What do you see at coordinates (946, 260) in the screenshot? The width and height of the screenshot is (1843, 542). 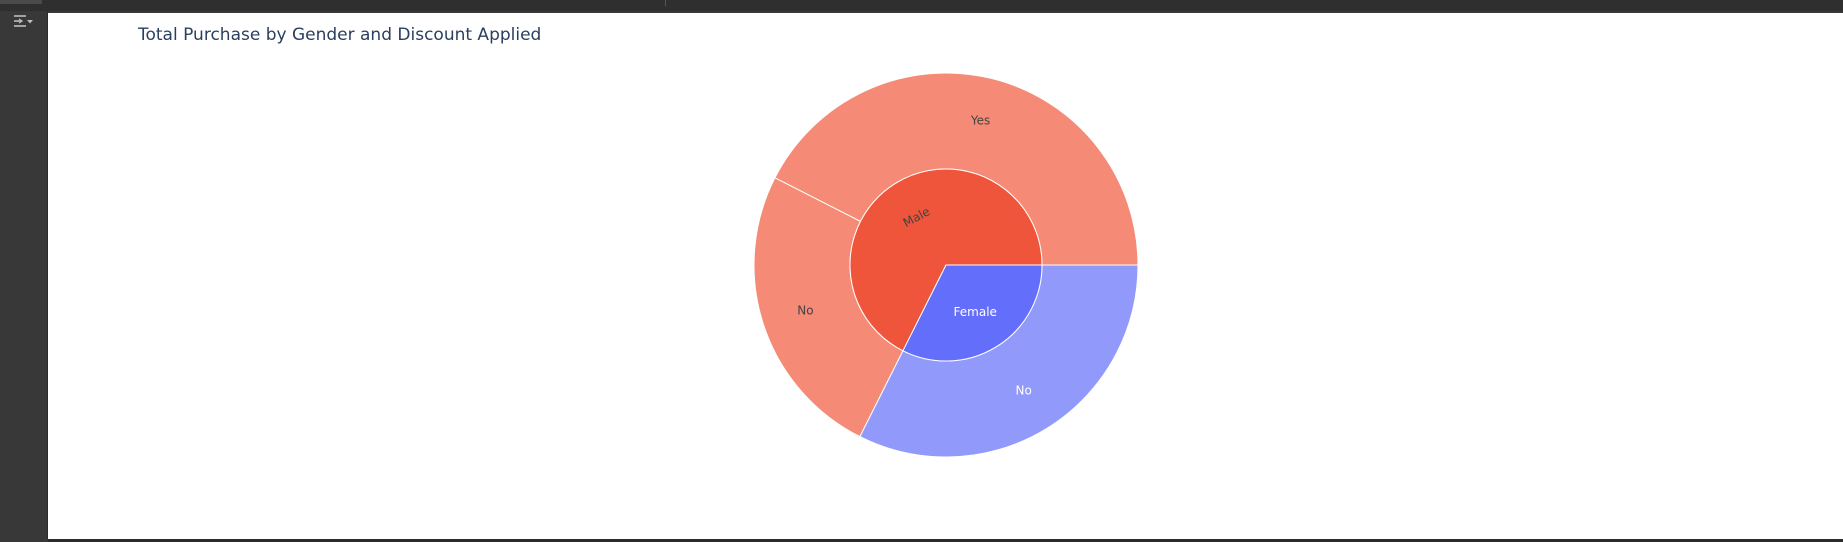 I see `inner-slice-male` at bounding box center [946, 260].